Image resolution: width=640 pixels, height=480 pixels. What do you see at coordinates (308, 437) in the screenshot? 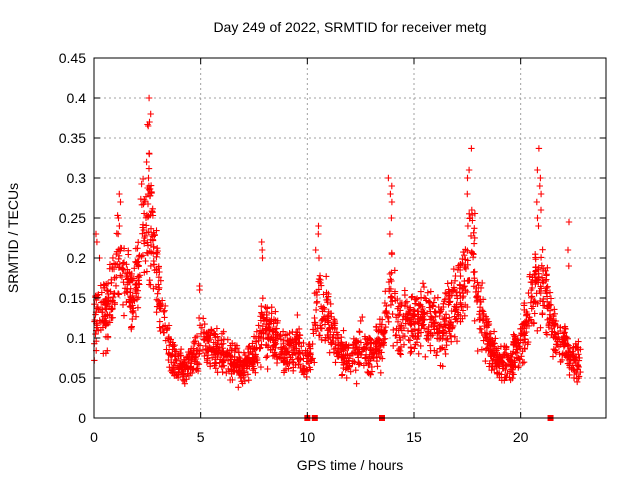
I see `x-tick-label: 10` at bounding box center [308, 437].